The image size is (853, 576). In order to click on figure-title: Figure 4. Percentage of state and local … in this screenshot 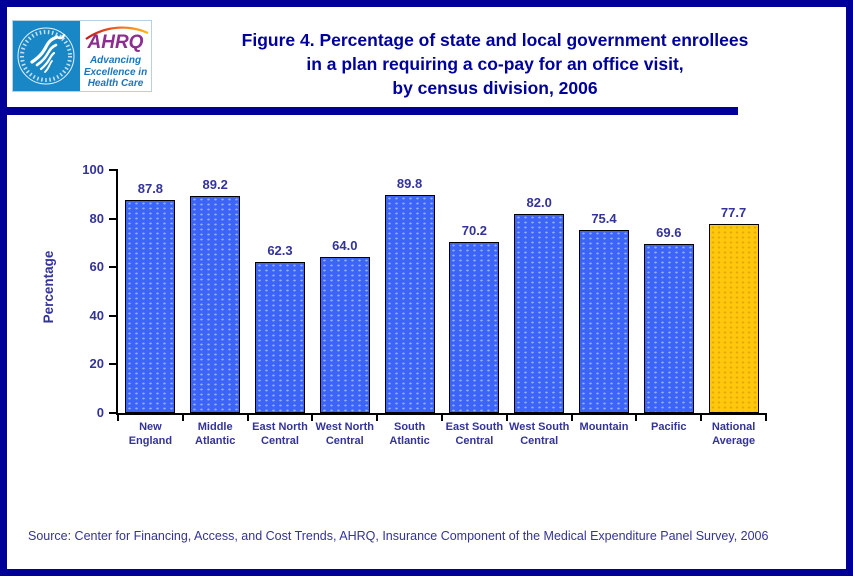, I will do `click(495, 64)`.